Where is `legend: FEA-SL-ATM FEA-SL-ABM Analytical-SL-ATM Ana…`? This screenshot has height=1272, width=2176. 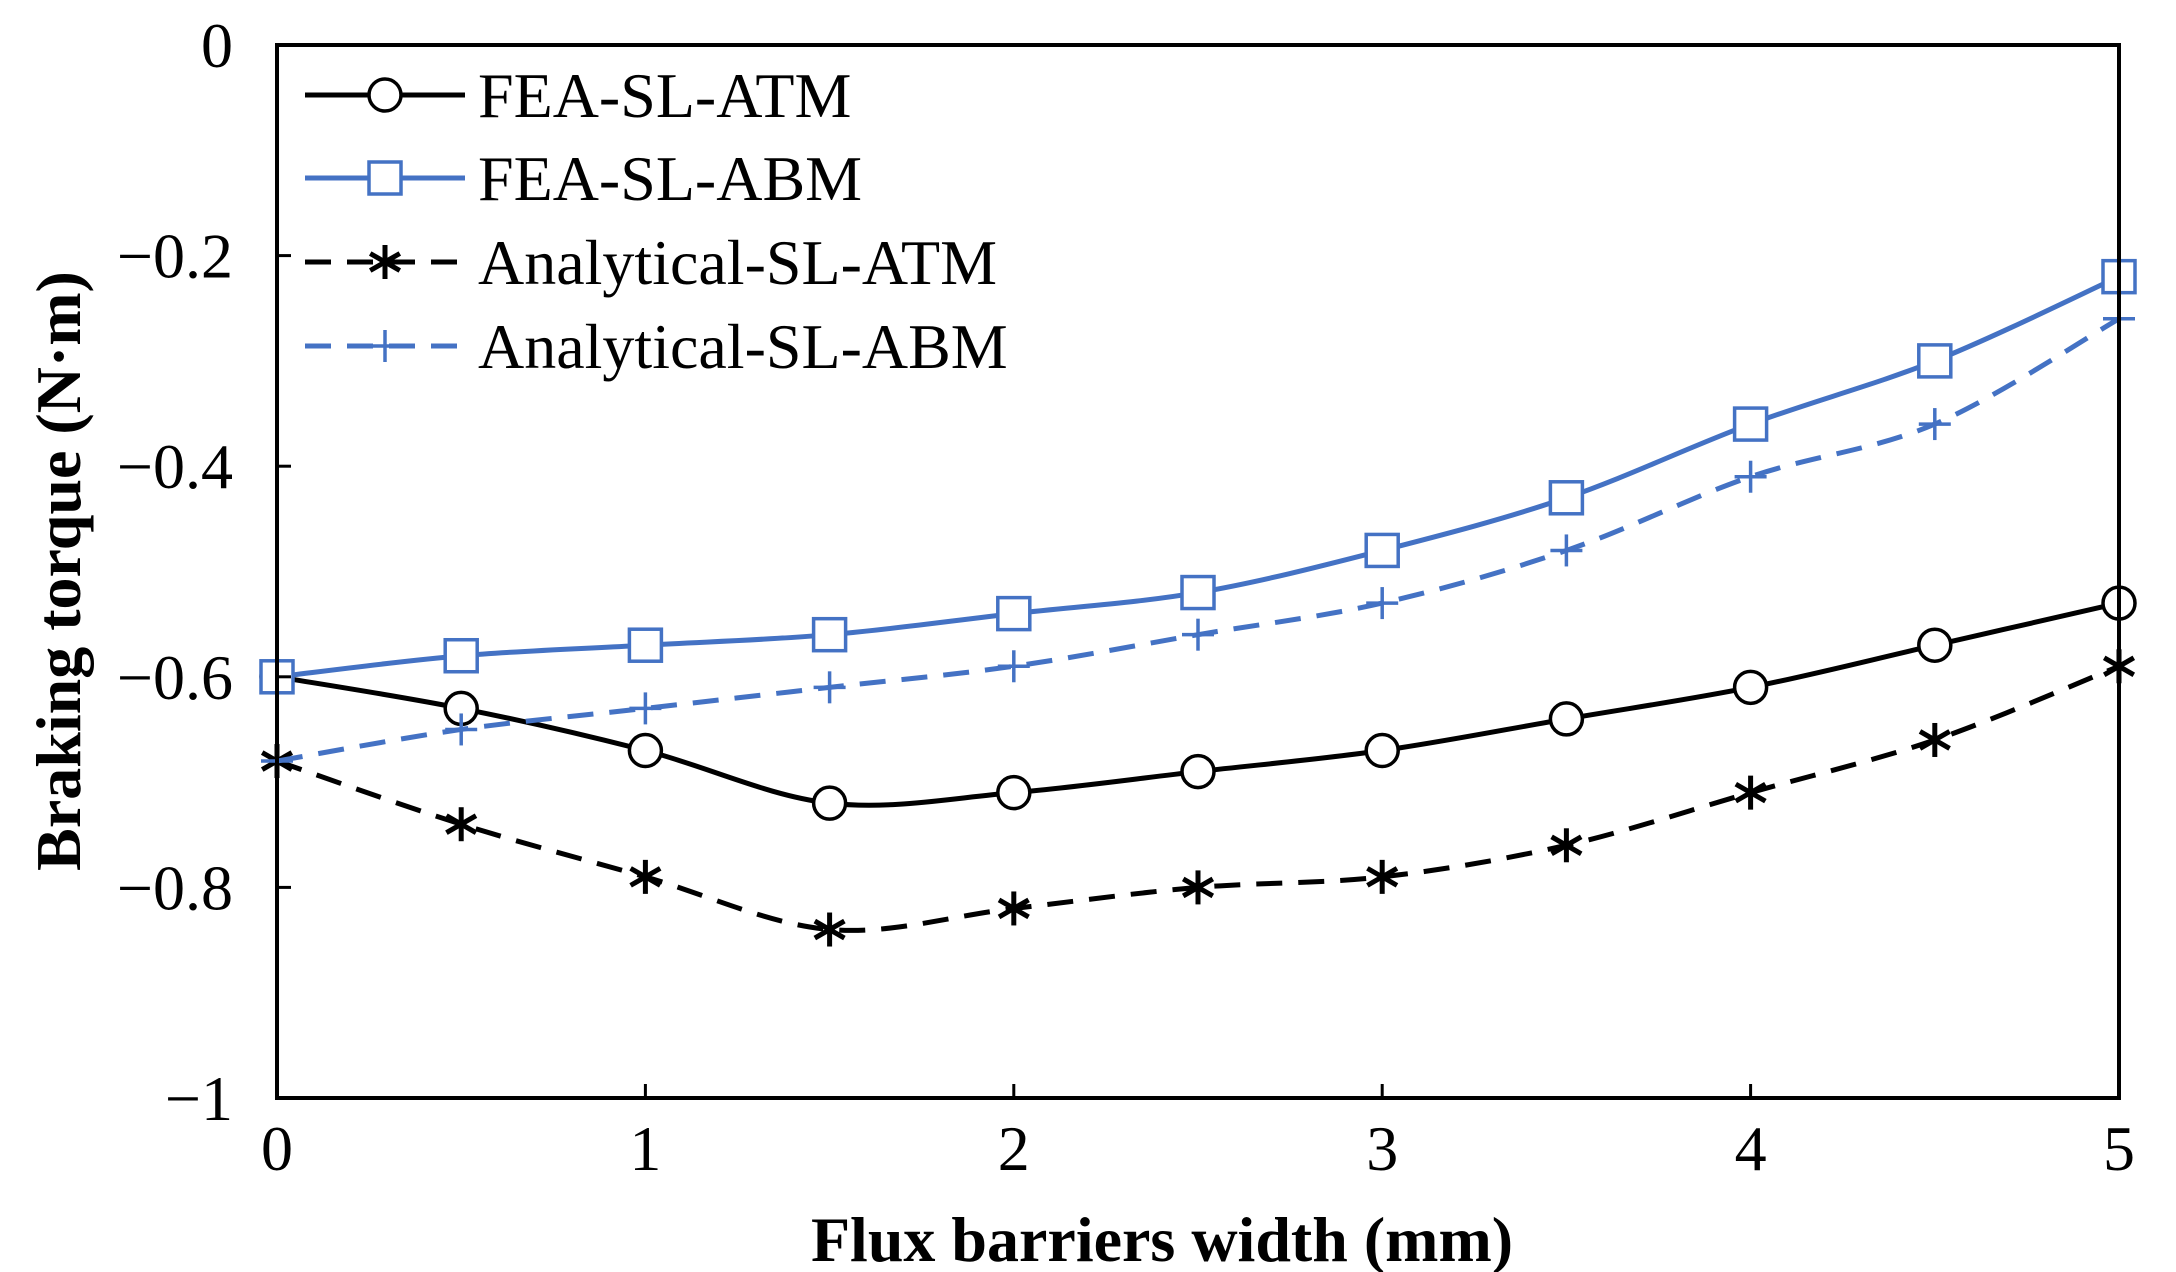 legend: FEA-SL-ATM FEA-SL-ABM Analytical-SL-ATM Ana… is located at coordinates (656, 221).